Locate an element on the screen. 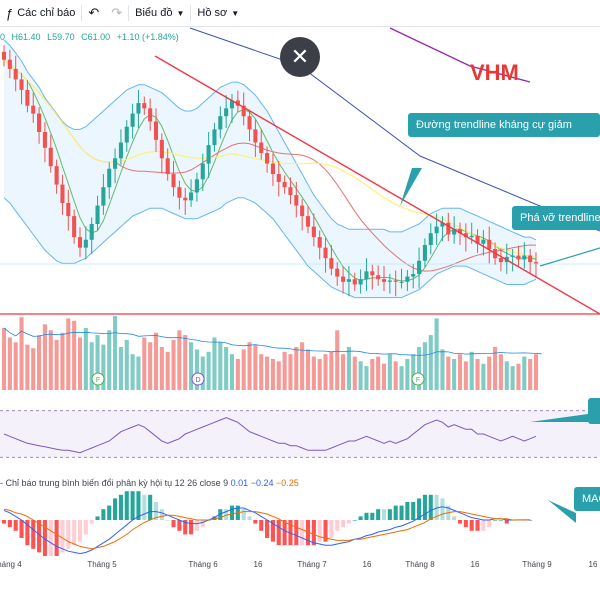 Image resolution: width=600 pixels, height=600 pixels. indicators-label: Các chỉ báo is located at coordinates (46, 13).